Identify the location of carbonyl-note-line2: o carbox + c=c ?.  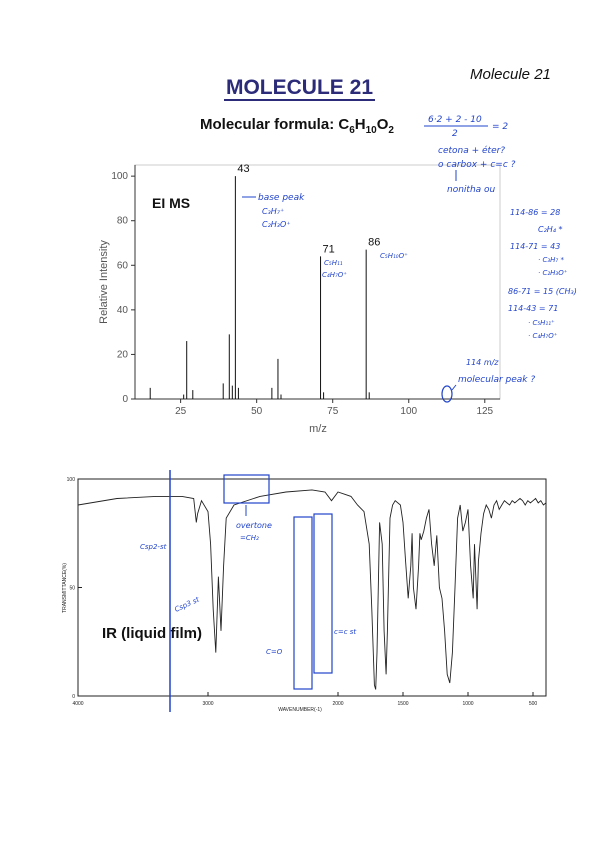
(477, 165).